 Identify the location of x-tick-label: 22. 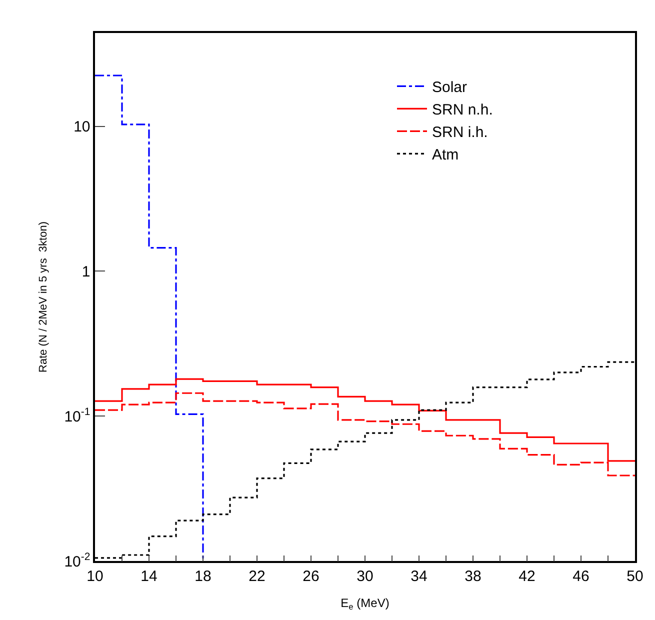
(257, 576).